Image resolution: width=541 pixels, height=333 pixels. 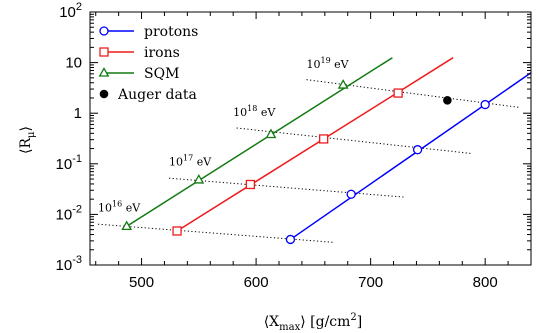 What do you see at coordinates (148, 63) in the screenshot?
I see `legend: protons irons SQM Auger data` at bounding box center [148, 63].